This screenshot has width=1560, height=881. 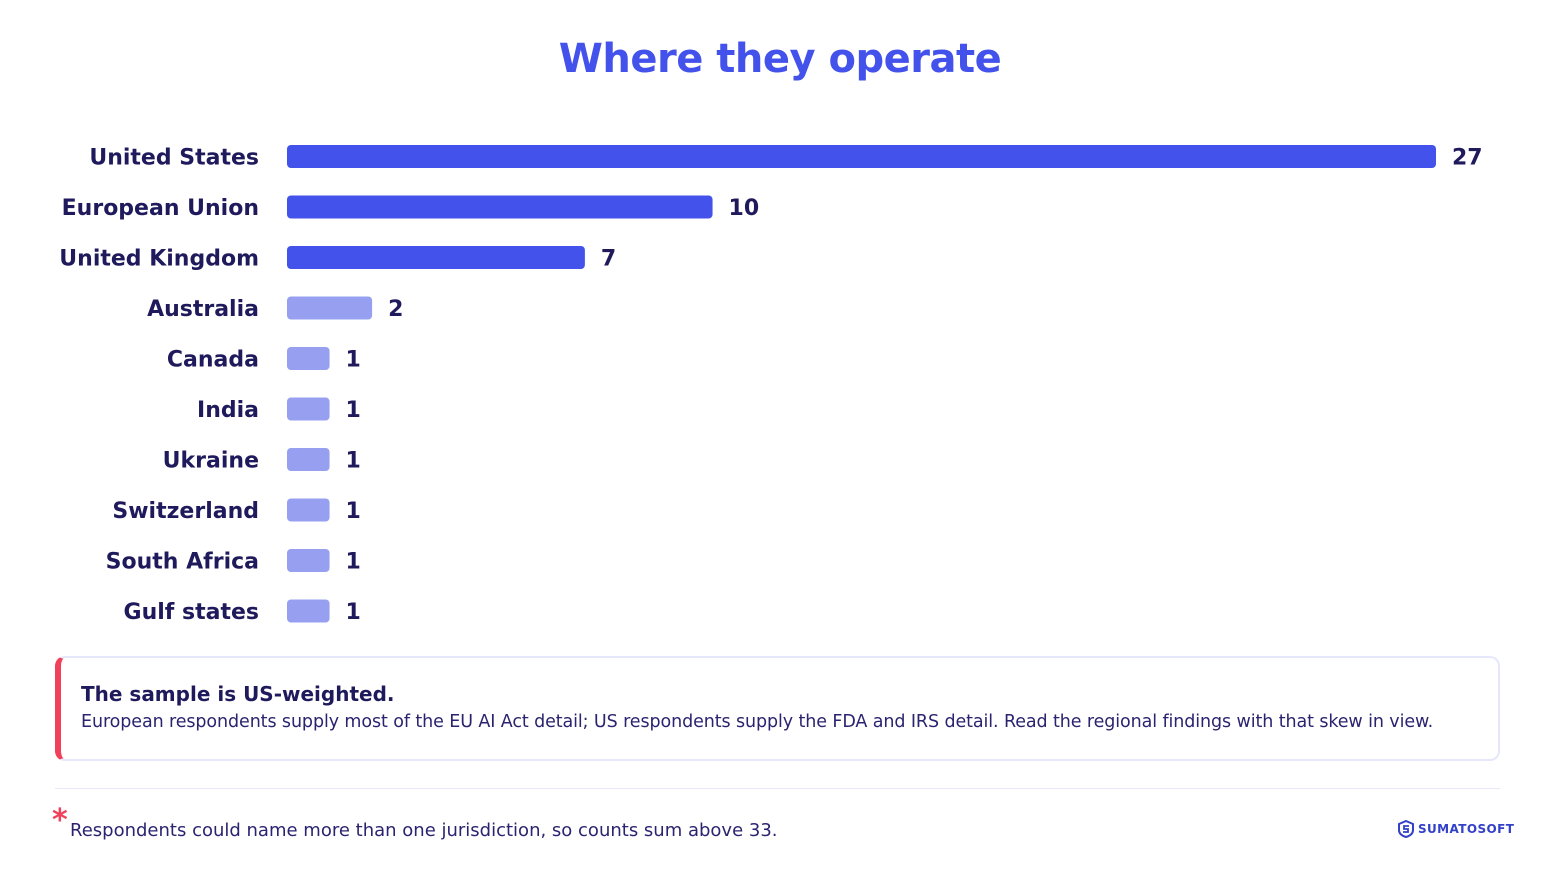 I want to click on value-label: 10, so click(x=744, y=208).